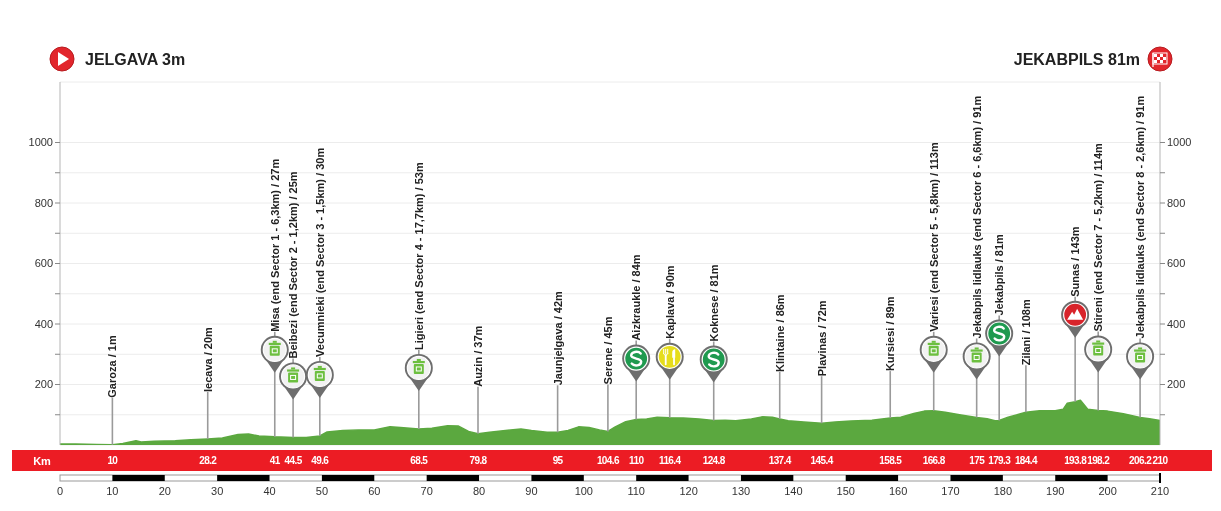 The width and height of the screenshot is (1221, 511). Describe the element at coordinates (1099, 461) in the screenshot. I see `x2-tick-label: 198.2` at that location.